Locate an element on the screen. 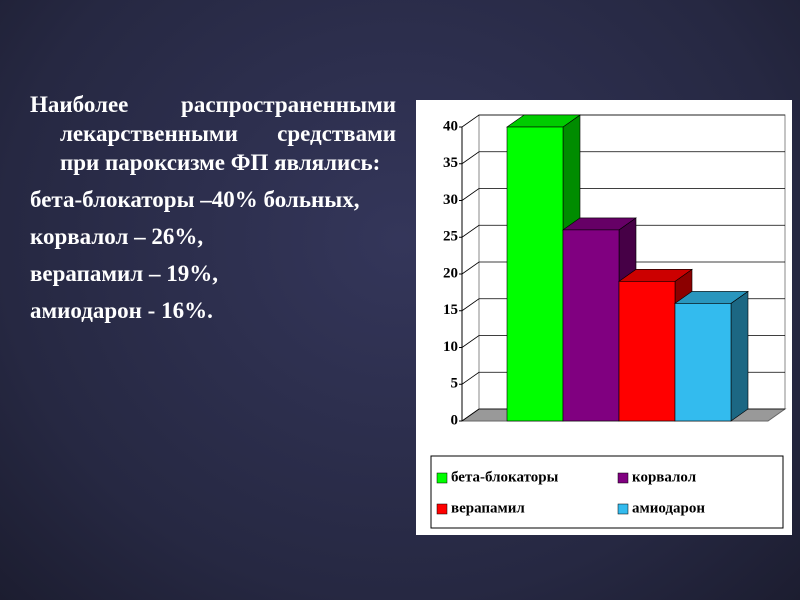  y-tick-label: 30 is located at coordinates (450, 200).